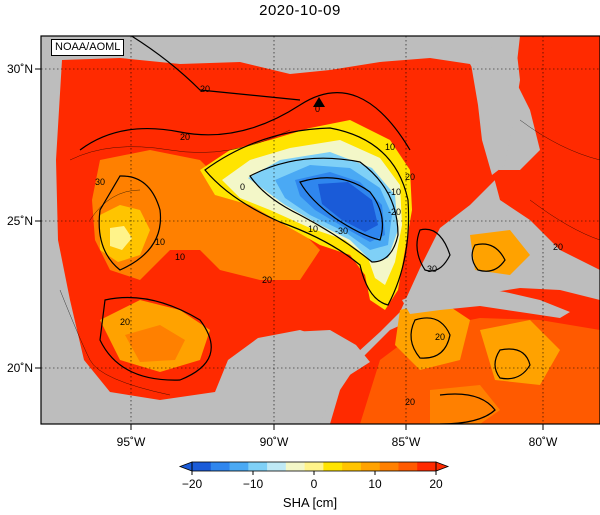 The width and height of the screenshot is (600, 515). Describe the element at coordinates (185, 466) in the screenshot. I see `colorbar-low-arrow` at that location.